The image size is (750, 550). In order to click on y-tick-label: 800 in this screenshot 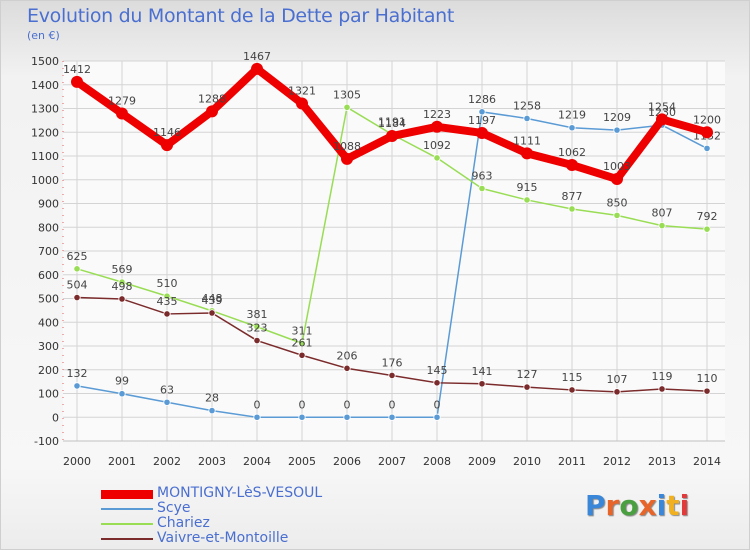, I will do `click(48, 227)`.